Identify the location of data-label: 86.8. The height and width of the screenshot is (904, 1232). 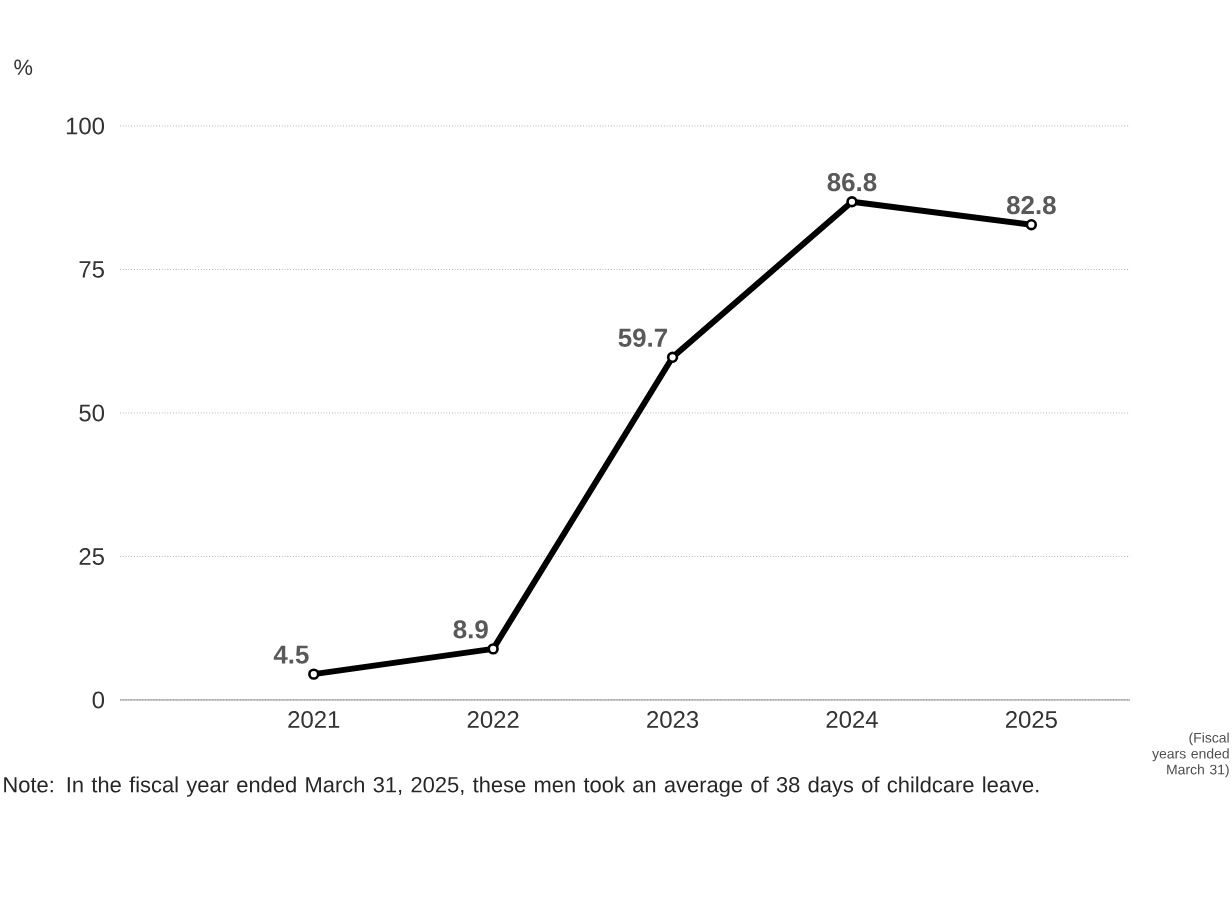
(852, 182).